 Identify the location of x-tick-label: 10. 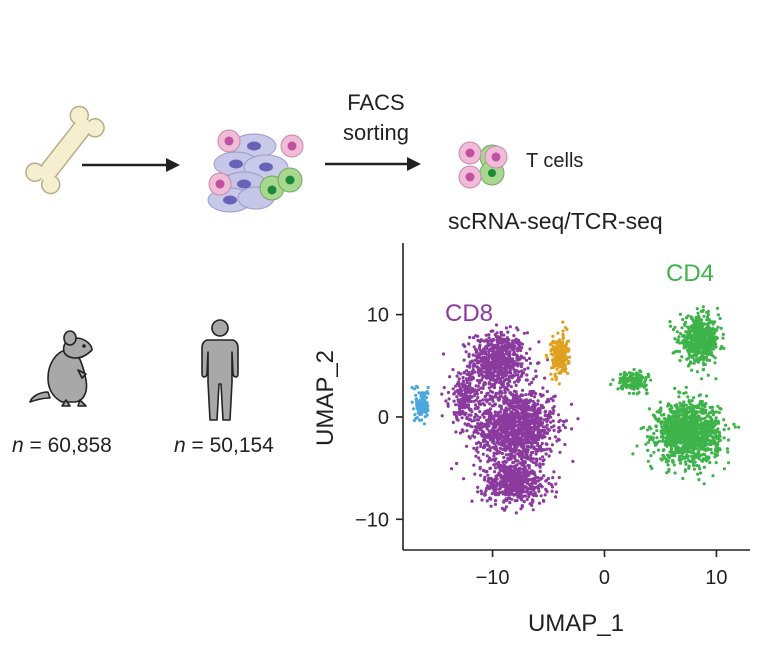
(716, 578).